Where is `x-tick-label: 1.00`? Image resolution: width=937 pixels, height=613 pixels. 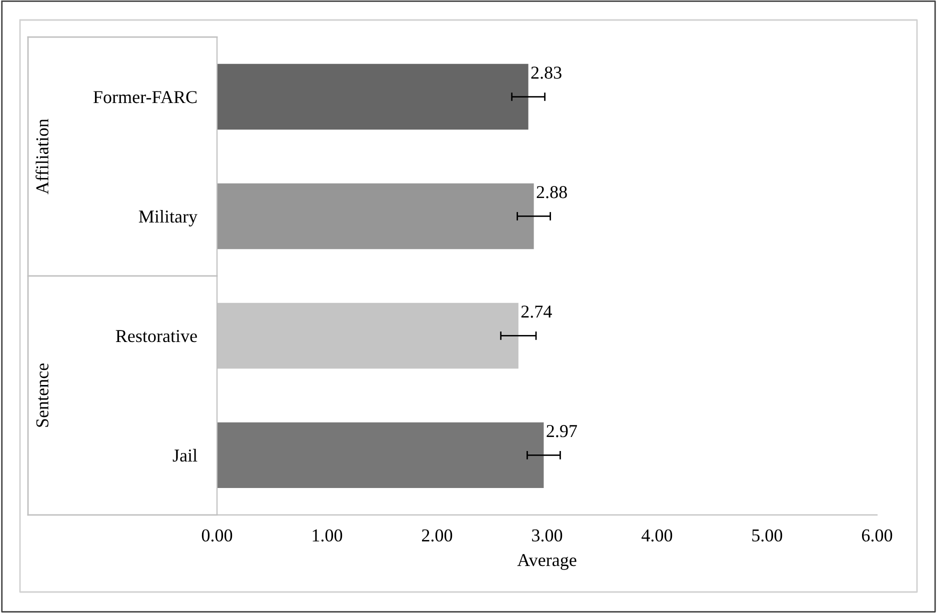 x-tick-label: 1.00 is located at coordinates (327, 535).